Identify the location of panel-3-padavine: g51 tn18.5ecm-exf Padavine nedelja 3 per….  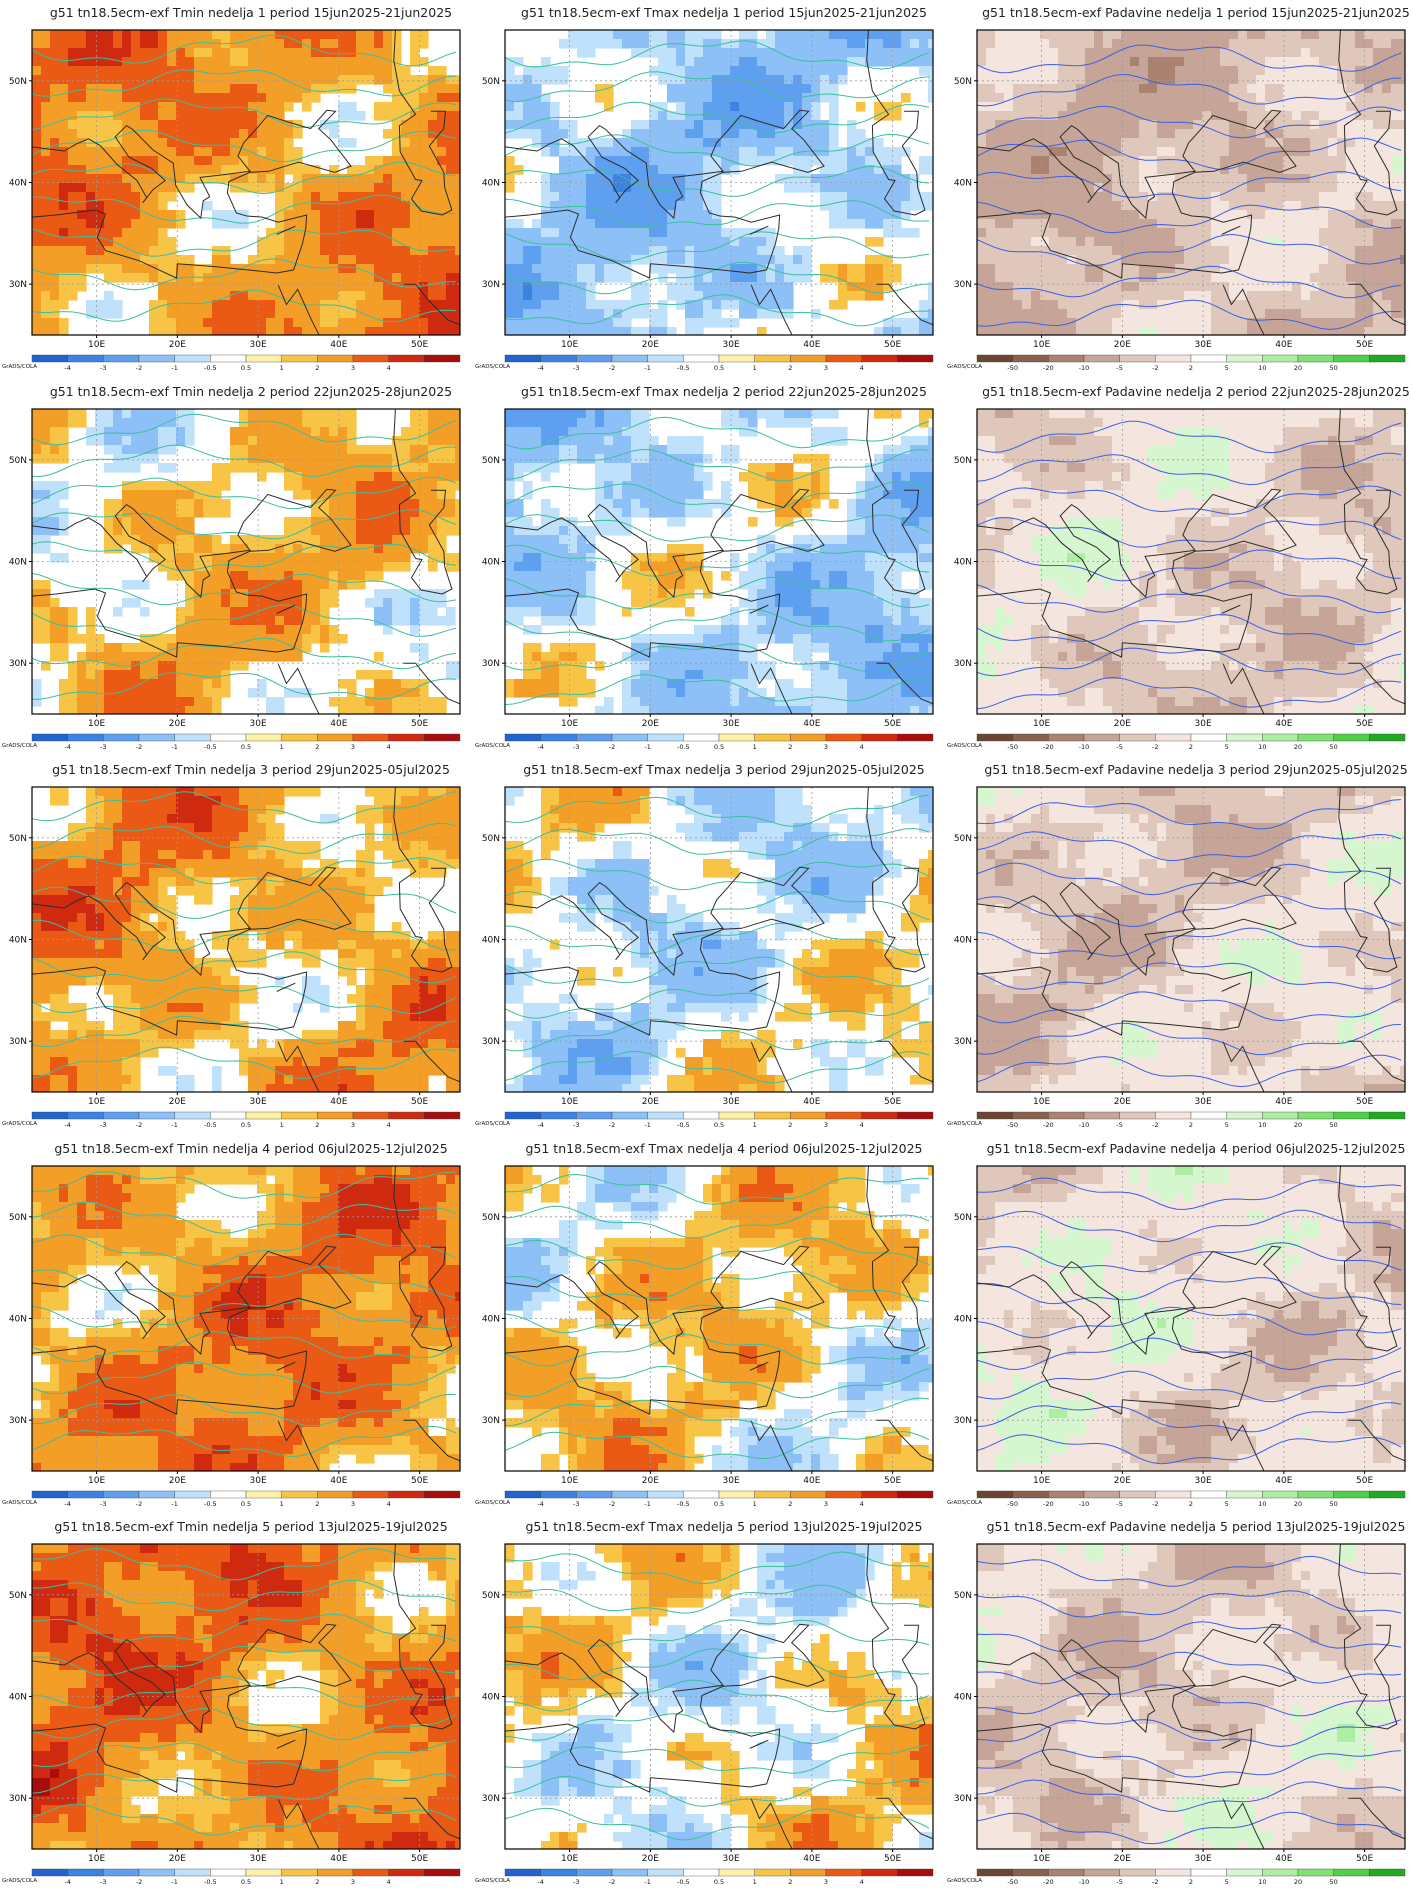
(1177, 945).